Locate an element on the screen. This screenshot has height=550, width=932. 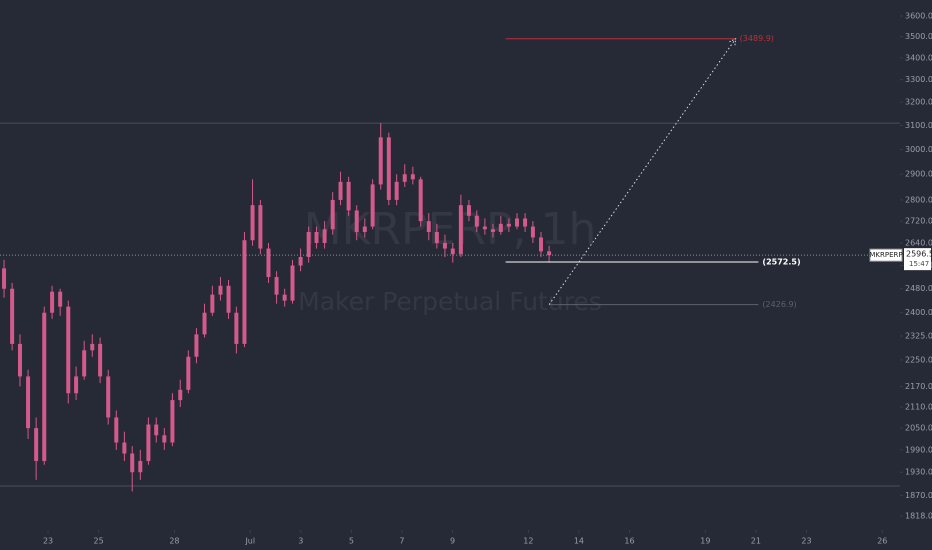
watermark-title: MKRPERP, 1h is located at coordinates (450, 229).